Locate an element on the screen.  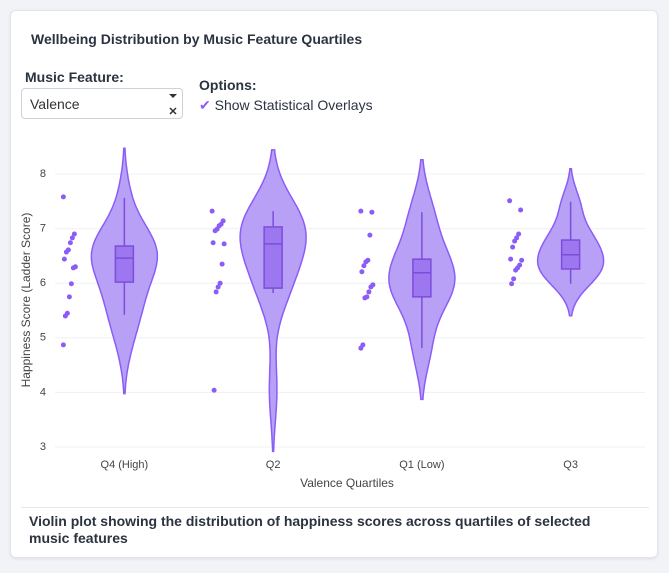
overlay-checkbox: ✔ Show Statistical Overlays is located at coordinates (286, 105).